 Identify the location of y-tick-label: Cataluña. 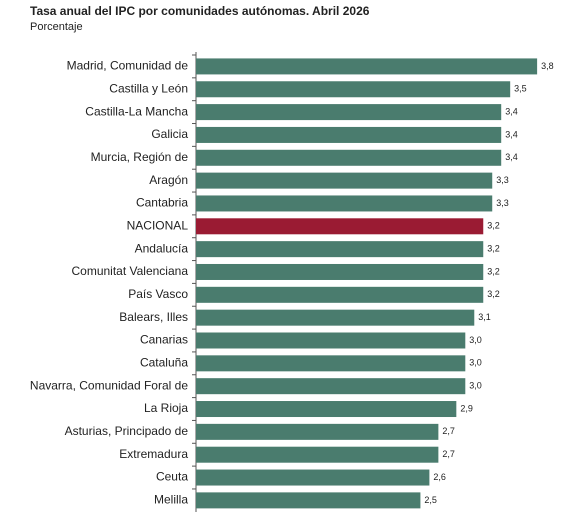
(164, 363).